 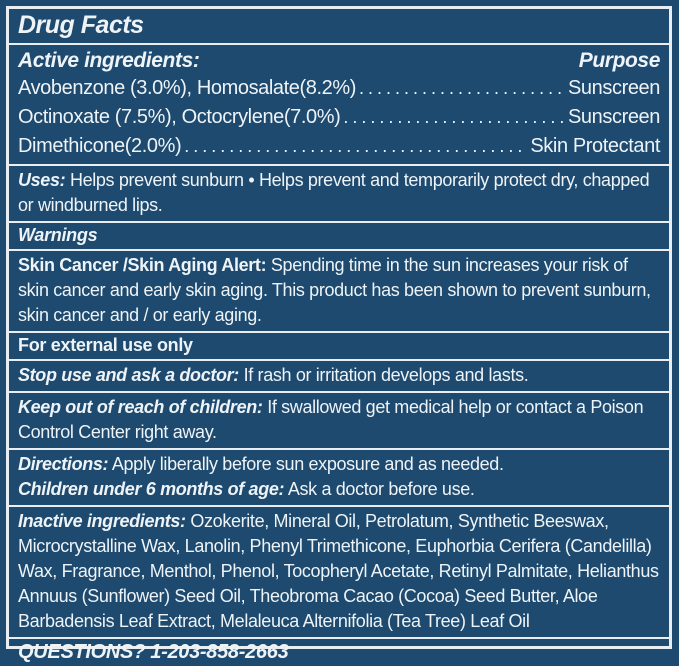 I want to click on ingredient-name: Octinoxate (7.5%), Octocrylene(7.0%), so click(x=179, y=117).